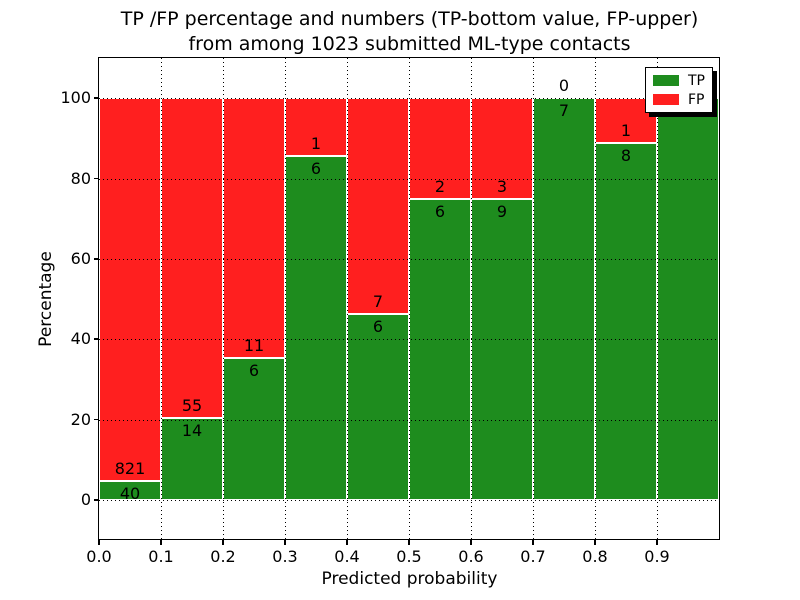  I want to click on annotation-fp-count: 3, so click(502, 186).